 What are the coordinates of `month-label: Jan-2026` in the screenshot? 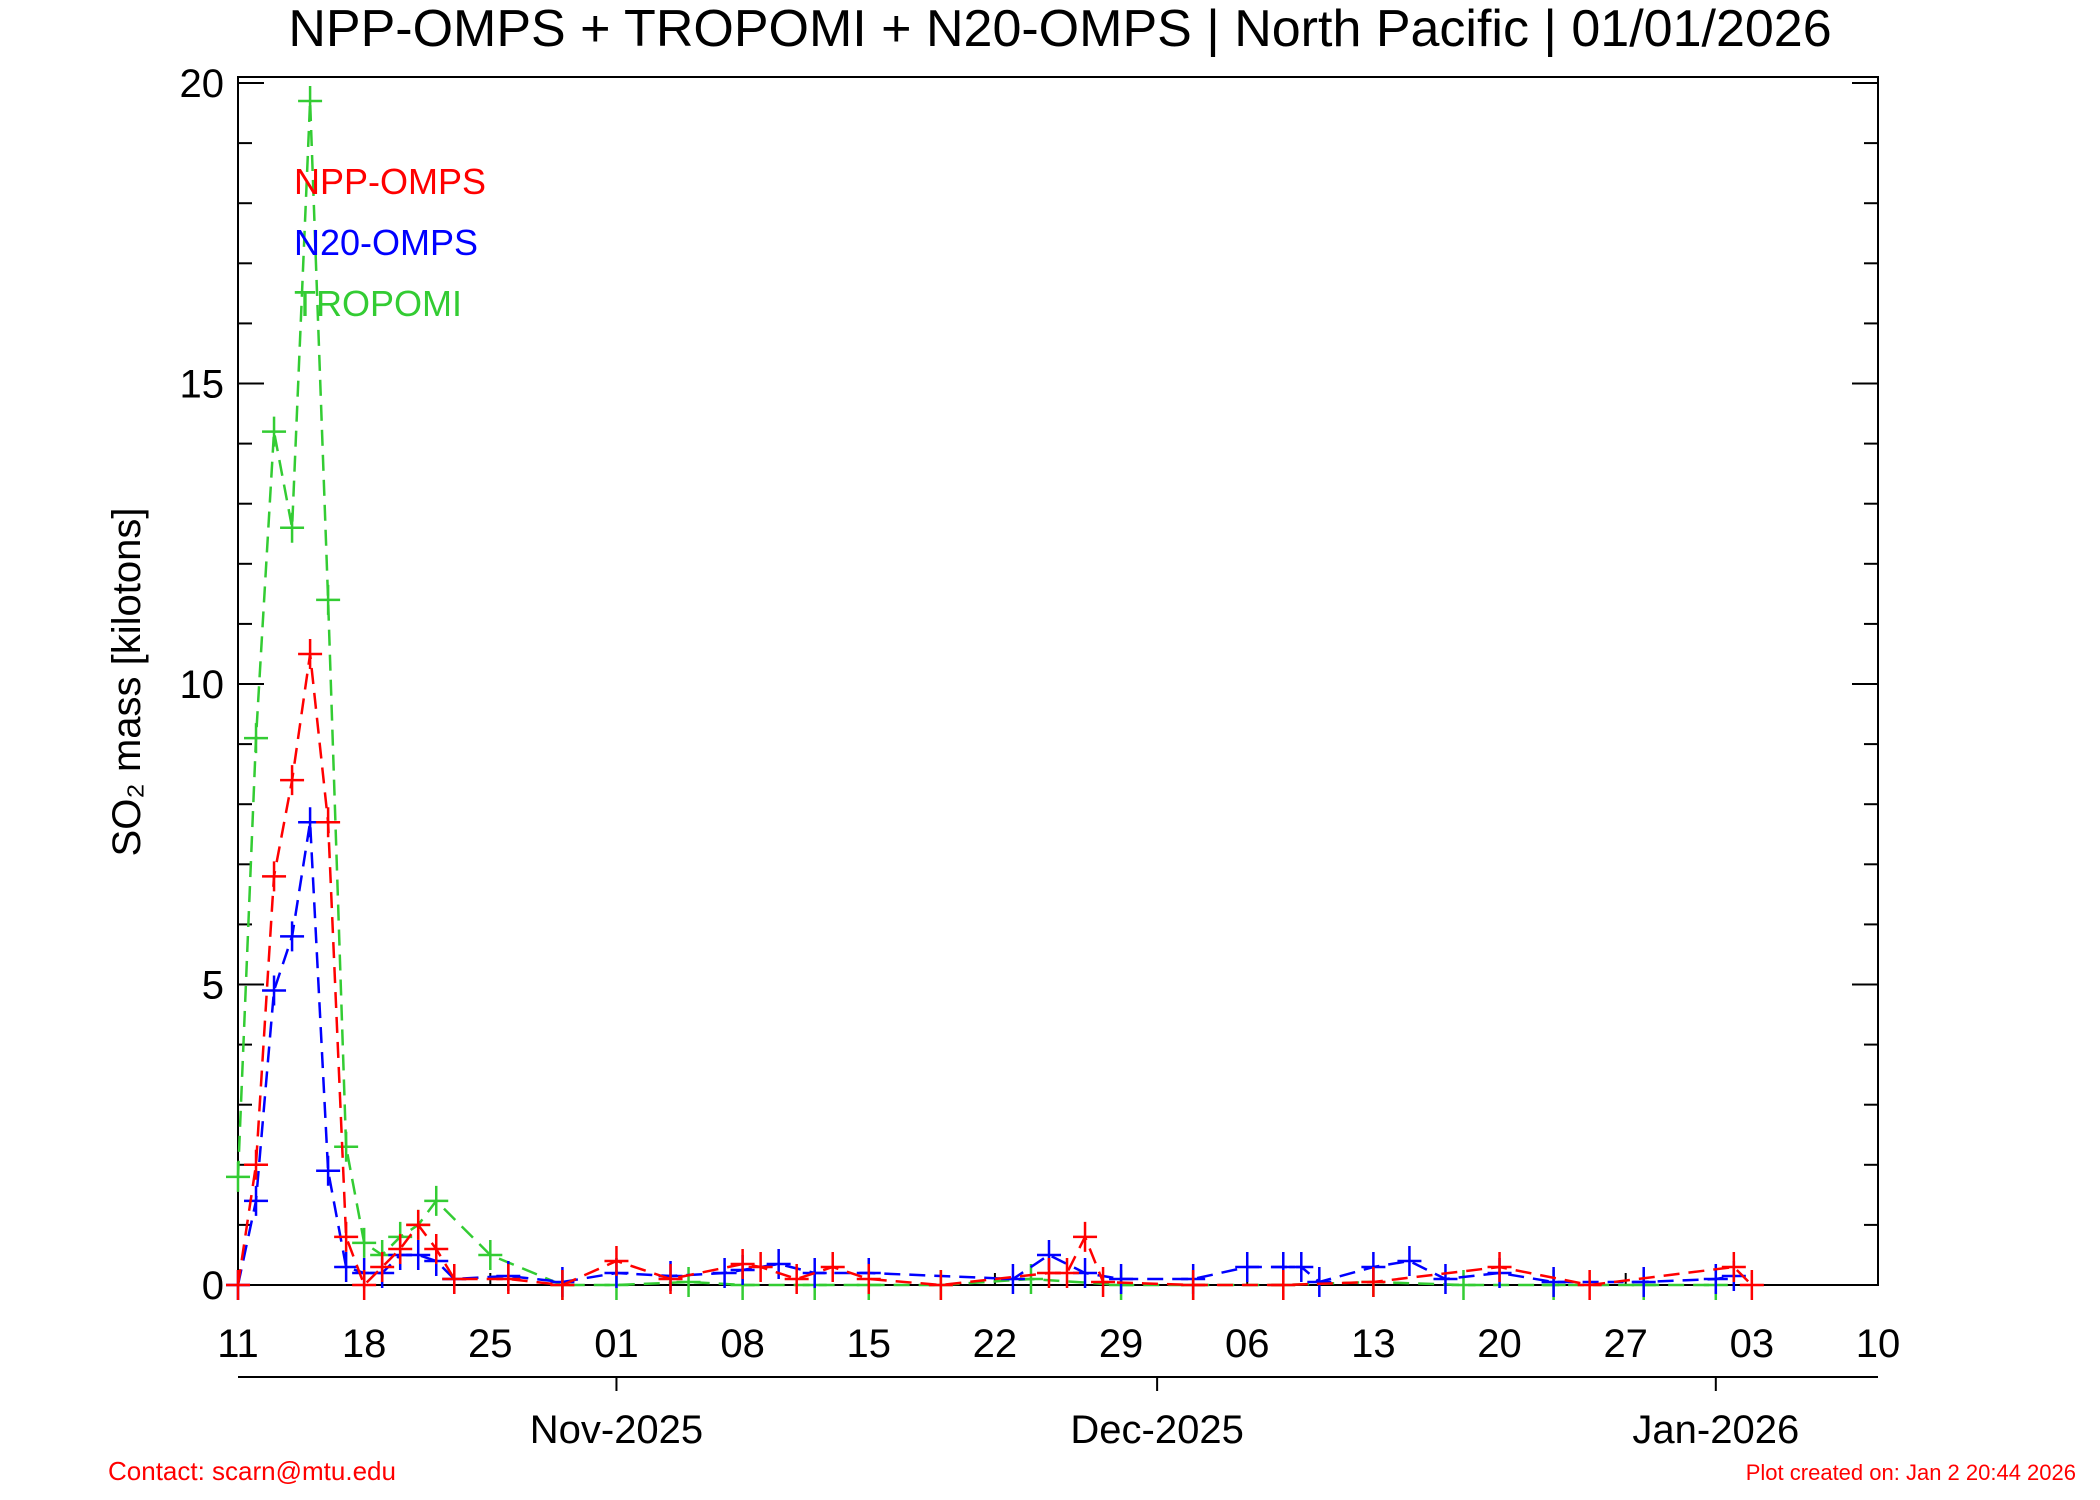 It's located at (1715, 1430).